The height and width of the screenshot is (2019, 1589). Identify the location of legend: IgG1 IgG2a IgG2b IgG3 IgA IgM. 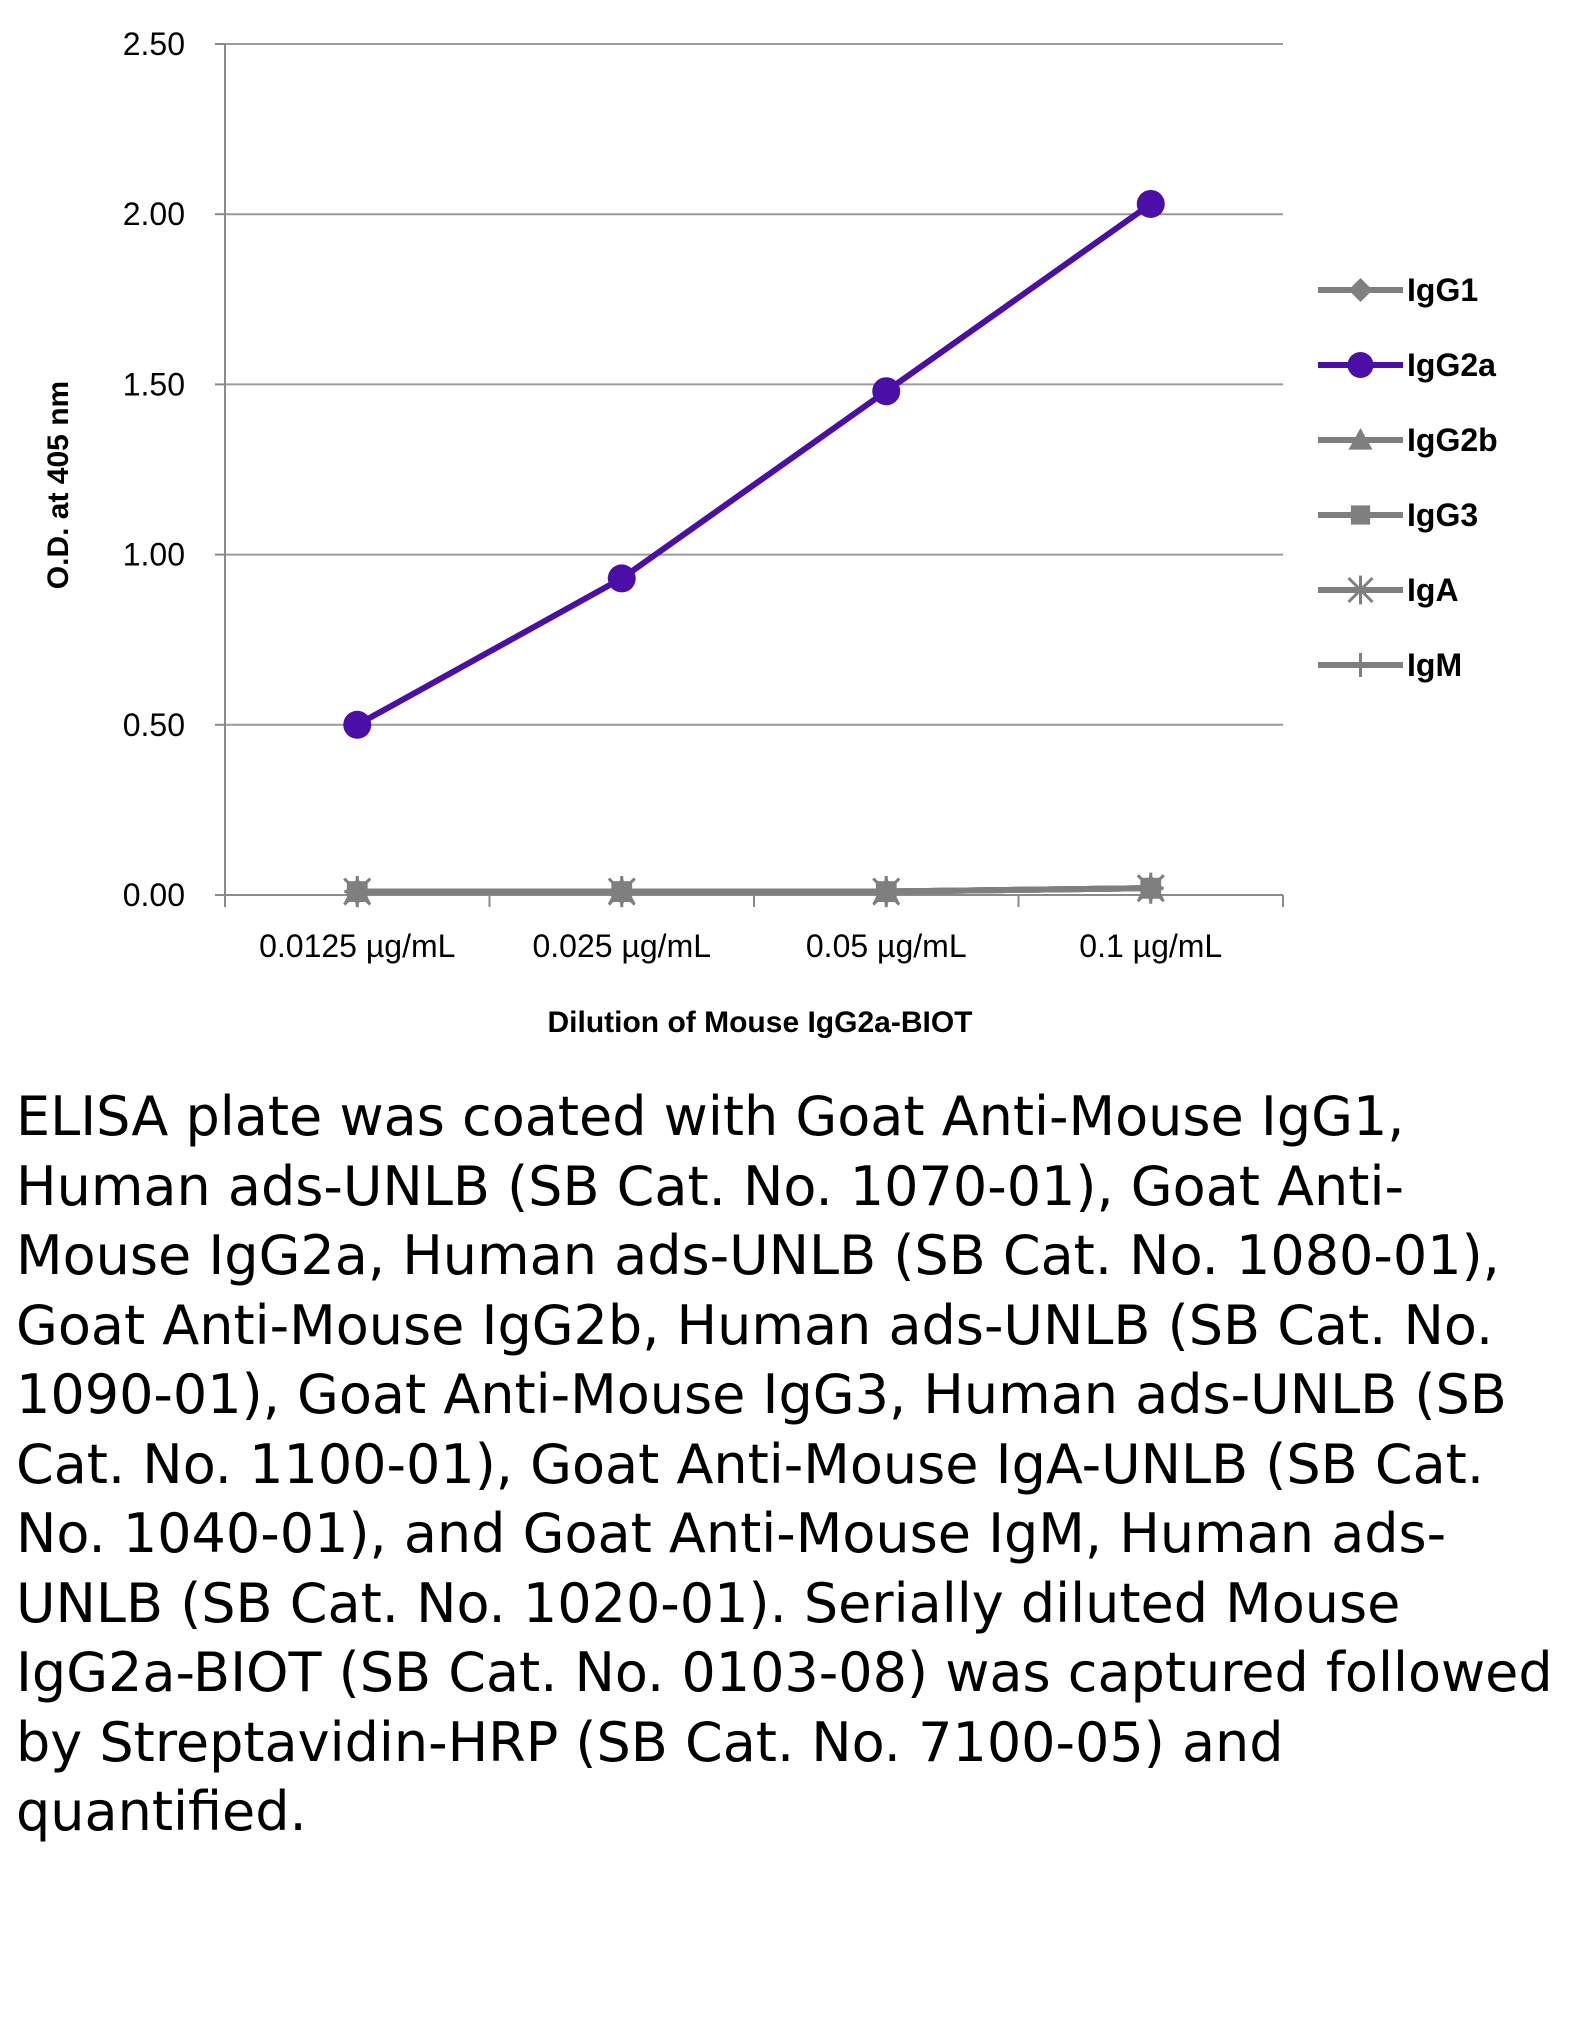
(1408, 477).